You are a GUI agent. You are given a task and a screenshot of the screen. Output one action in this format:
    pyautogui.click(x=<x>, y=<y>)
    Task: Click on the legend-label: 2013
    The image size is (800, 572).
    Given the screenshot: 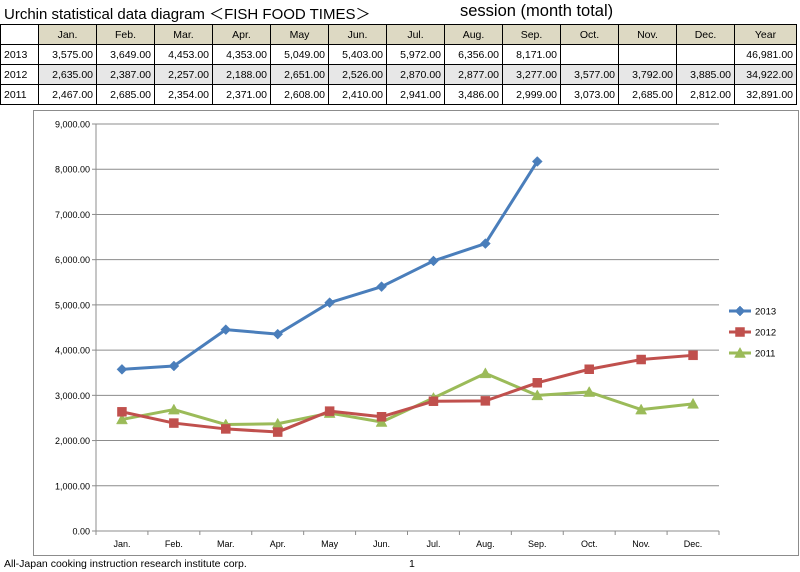 What is the action you would take?
    pyautogui.click(x=765, y=312)
    